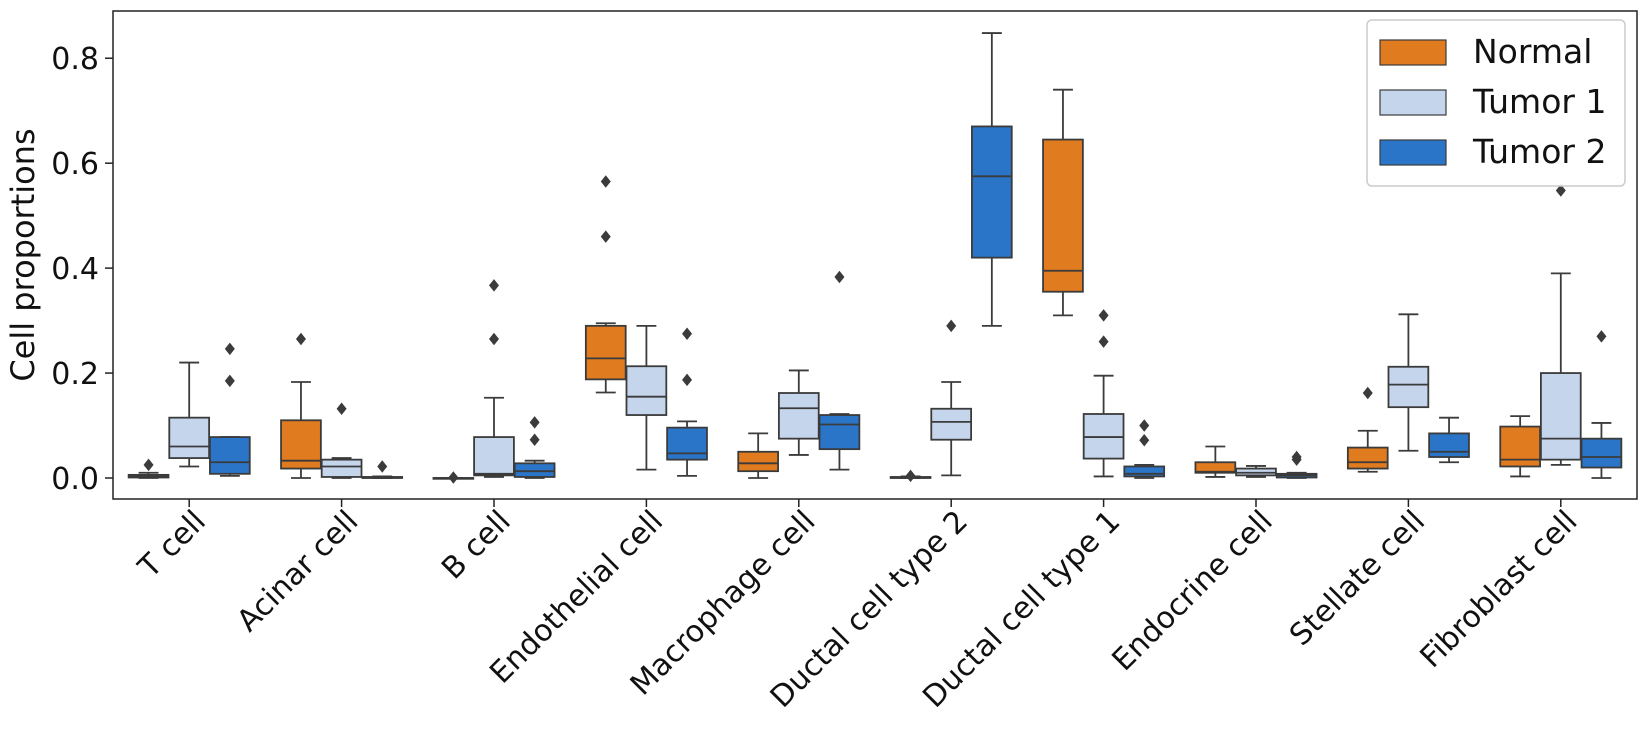 The image size is (1648, 748). Describe the element at coordinates (75, 374) in the screenshot. I see `y-tick-label: 0.2` at that location.